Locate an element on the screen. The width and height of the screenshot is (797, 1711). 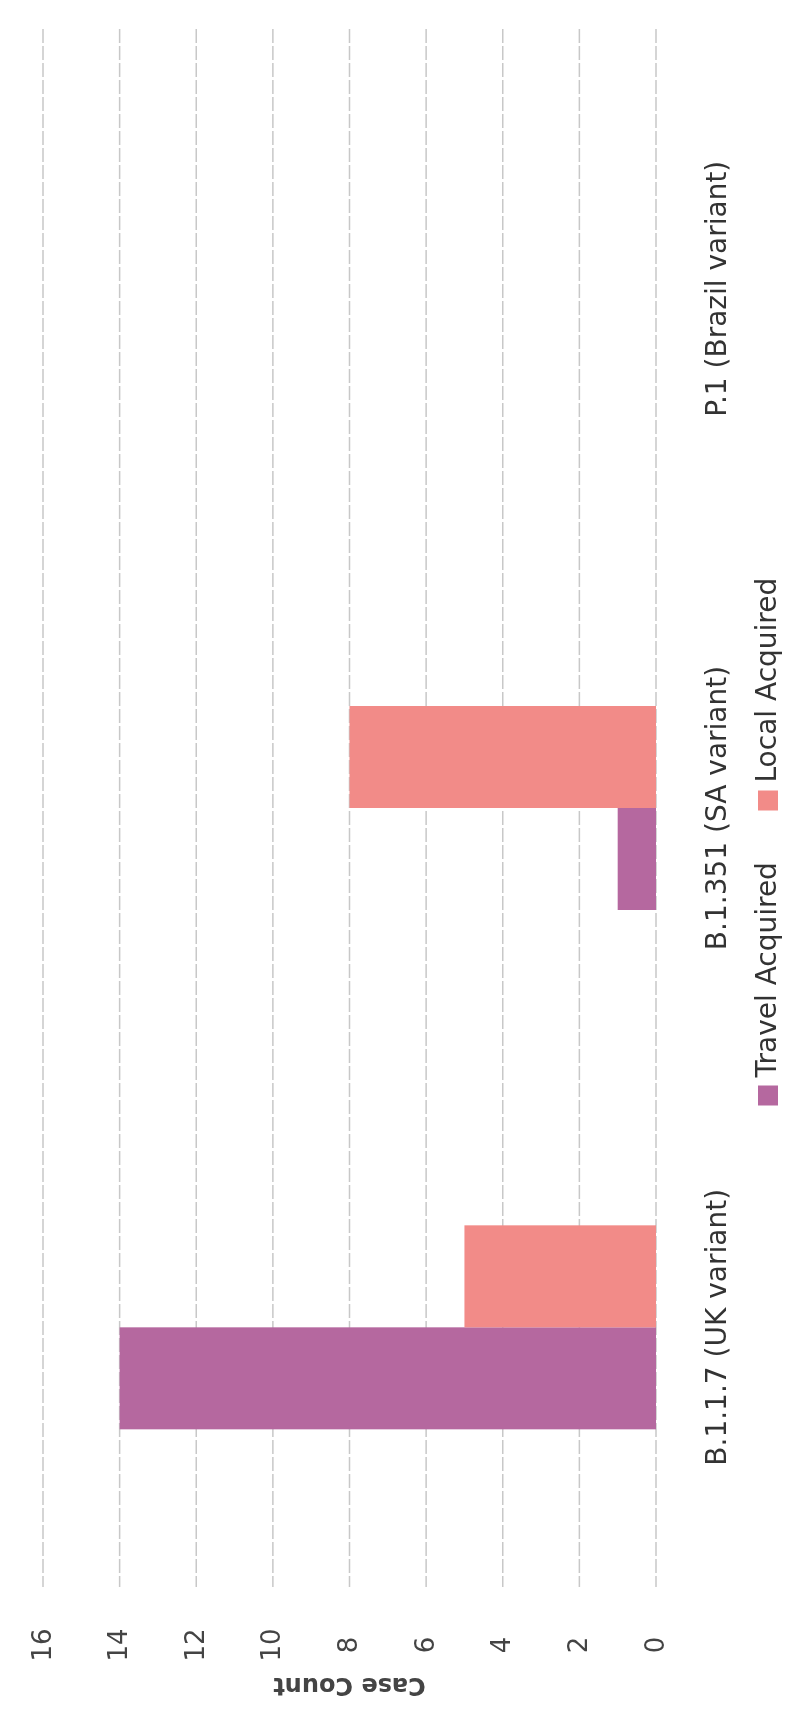
x-tick-label: 2 is located at coordinates (577, 1645).